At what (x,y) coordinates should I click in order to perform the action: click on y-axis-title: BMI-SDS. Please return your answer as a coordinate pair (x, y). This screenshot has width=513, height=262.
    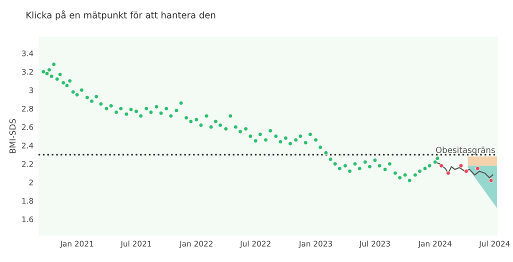
    Looking at the image, I should click on (12, 136).